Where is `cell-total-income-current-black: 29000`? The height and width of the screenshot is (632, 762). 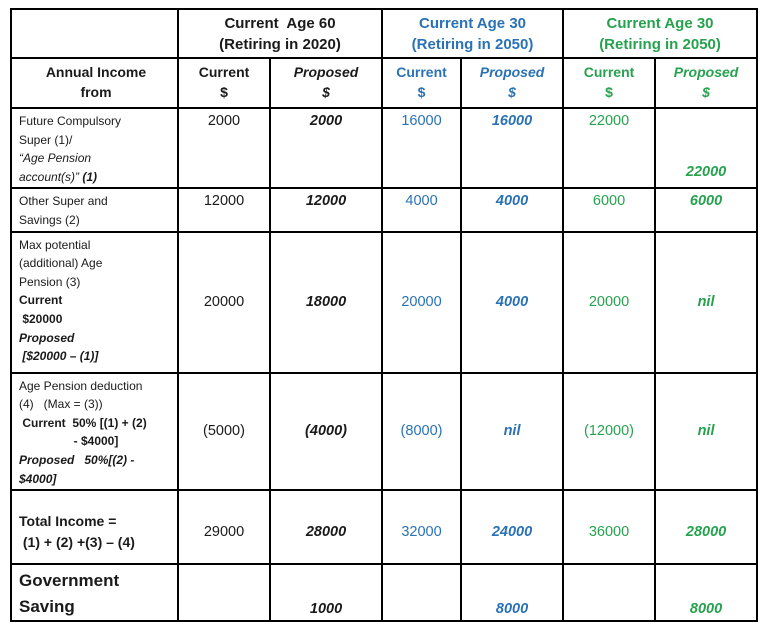
cell-total-income-current-black: 29000 is located at coordinates (224, 527).